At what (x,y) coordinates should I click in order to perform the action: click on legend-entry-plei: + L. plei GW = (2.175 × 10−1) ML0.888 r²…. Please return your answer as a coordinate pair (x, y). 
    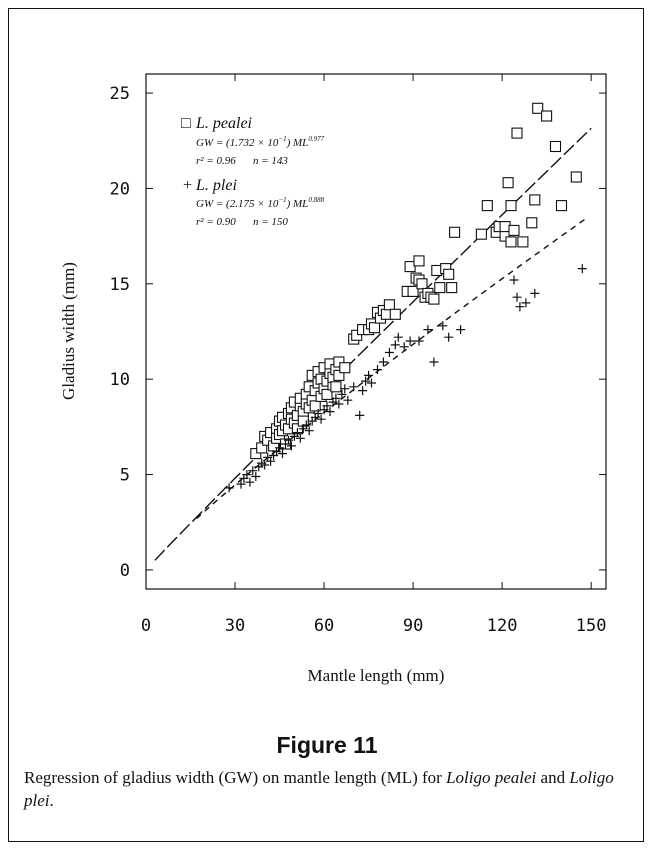
    Looking at the image, I should click on (254, 202).